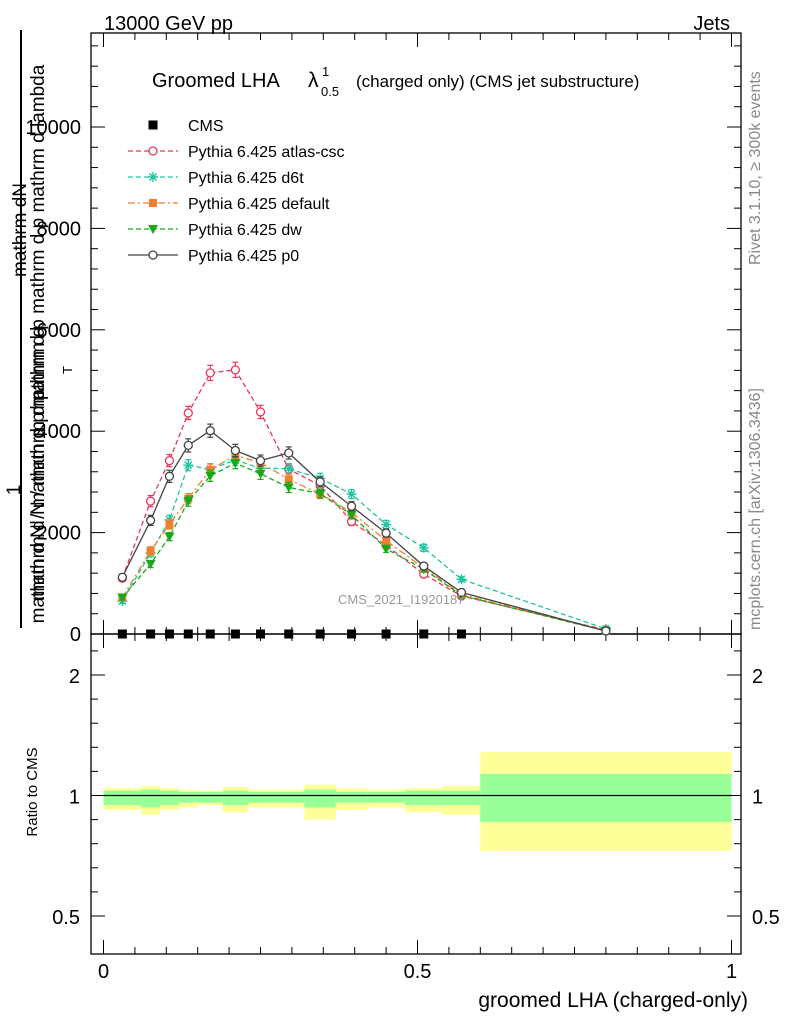  I want to click on legend-entry: Pythia 6.425 d6t, so click(216, 178).